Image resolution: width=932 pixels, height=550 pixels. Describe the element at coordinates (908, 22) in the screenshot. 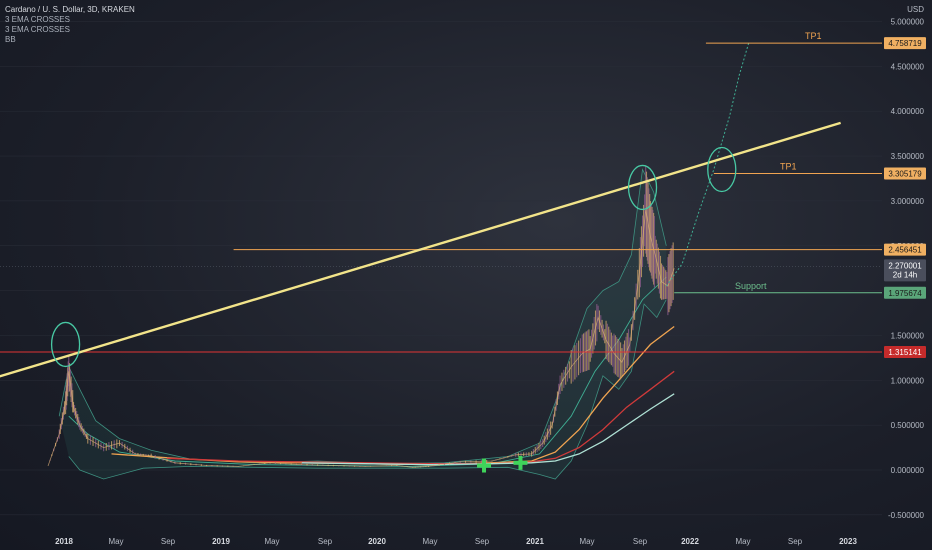

I see `y-tick-label: 5.000000` at that location.